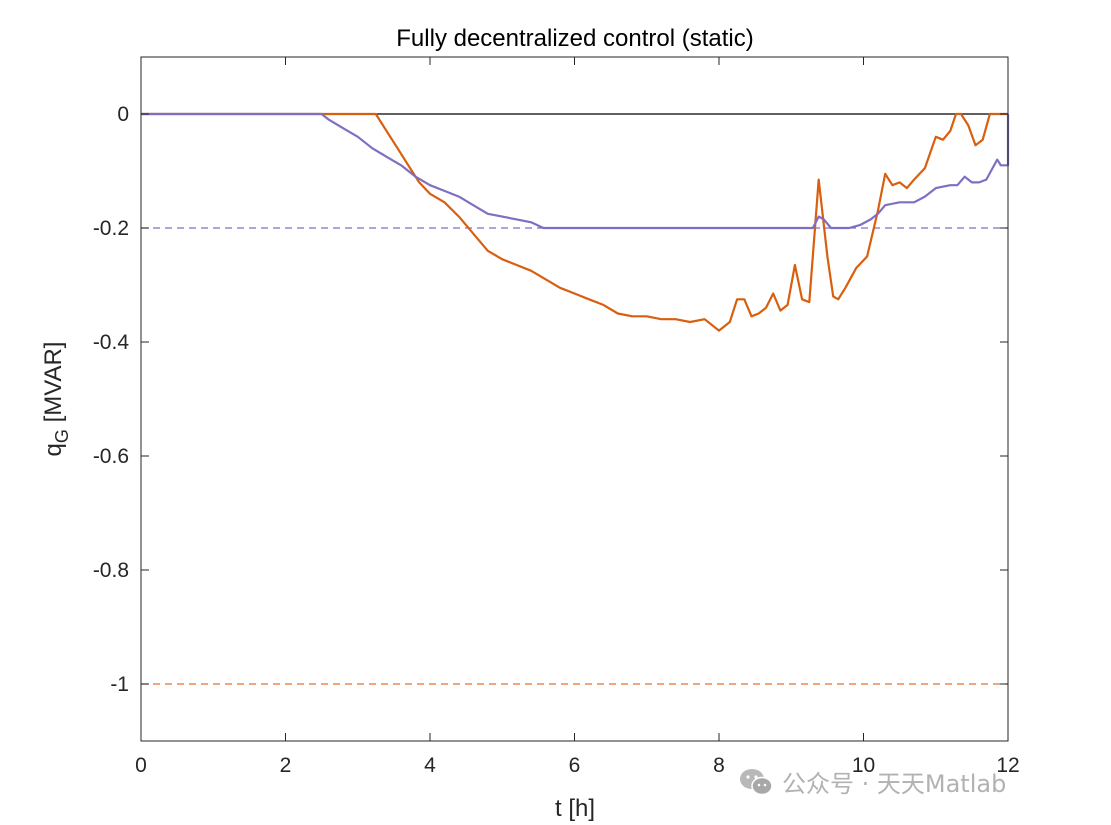 Image resolution: width=1111 pixels, height=825 pixels. What do you see at coordinates (863, 765) in the screenshot?
I see `x-tick-label: 10` at bounding box center [863, 765].